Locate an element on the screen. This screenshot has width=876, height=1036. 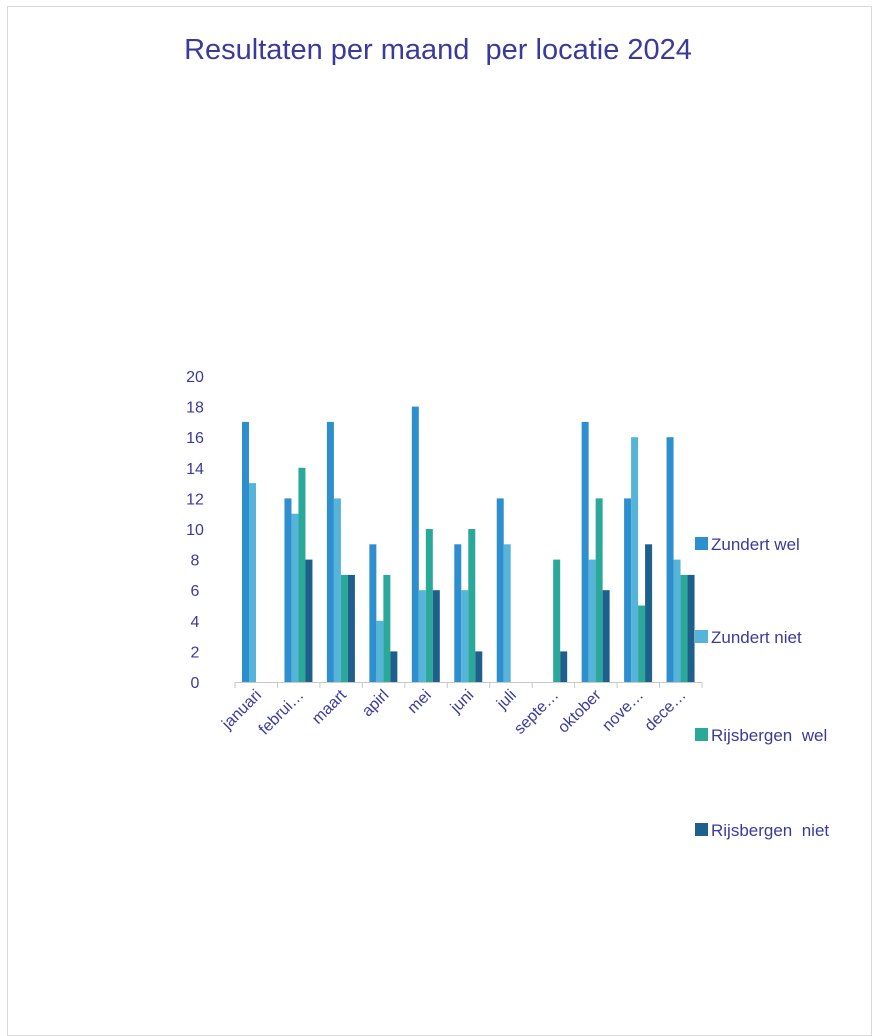
y-tick-label: 4 is located at coordinates (195, 622).